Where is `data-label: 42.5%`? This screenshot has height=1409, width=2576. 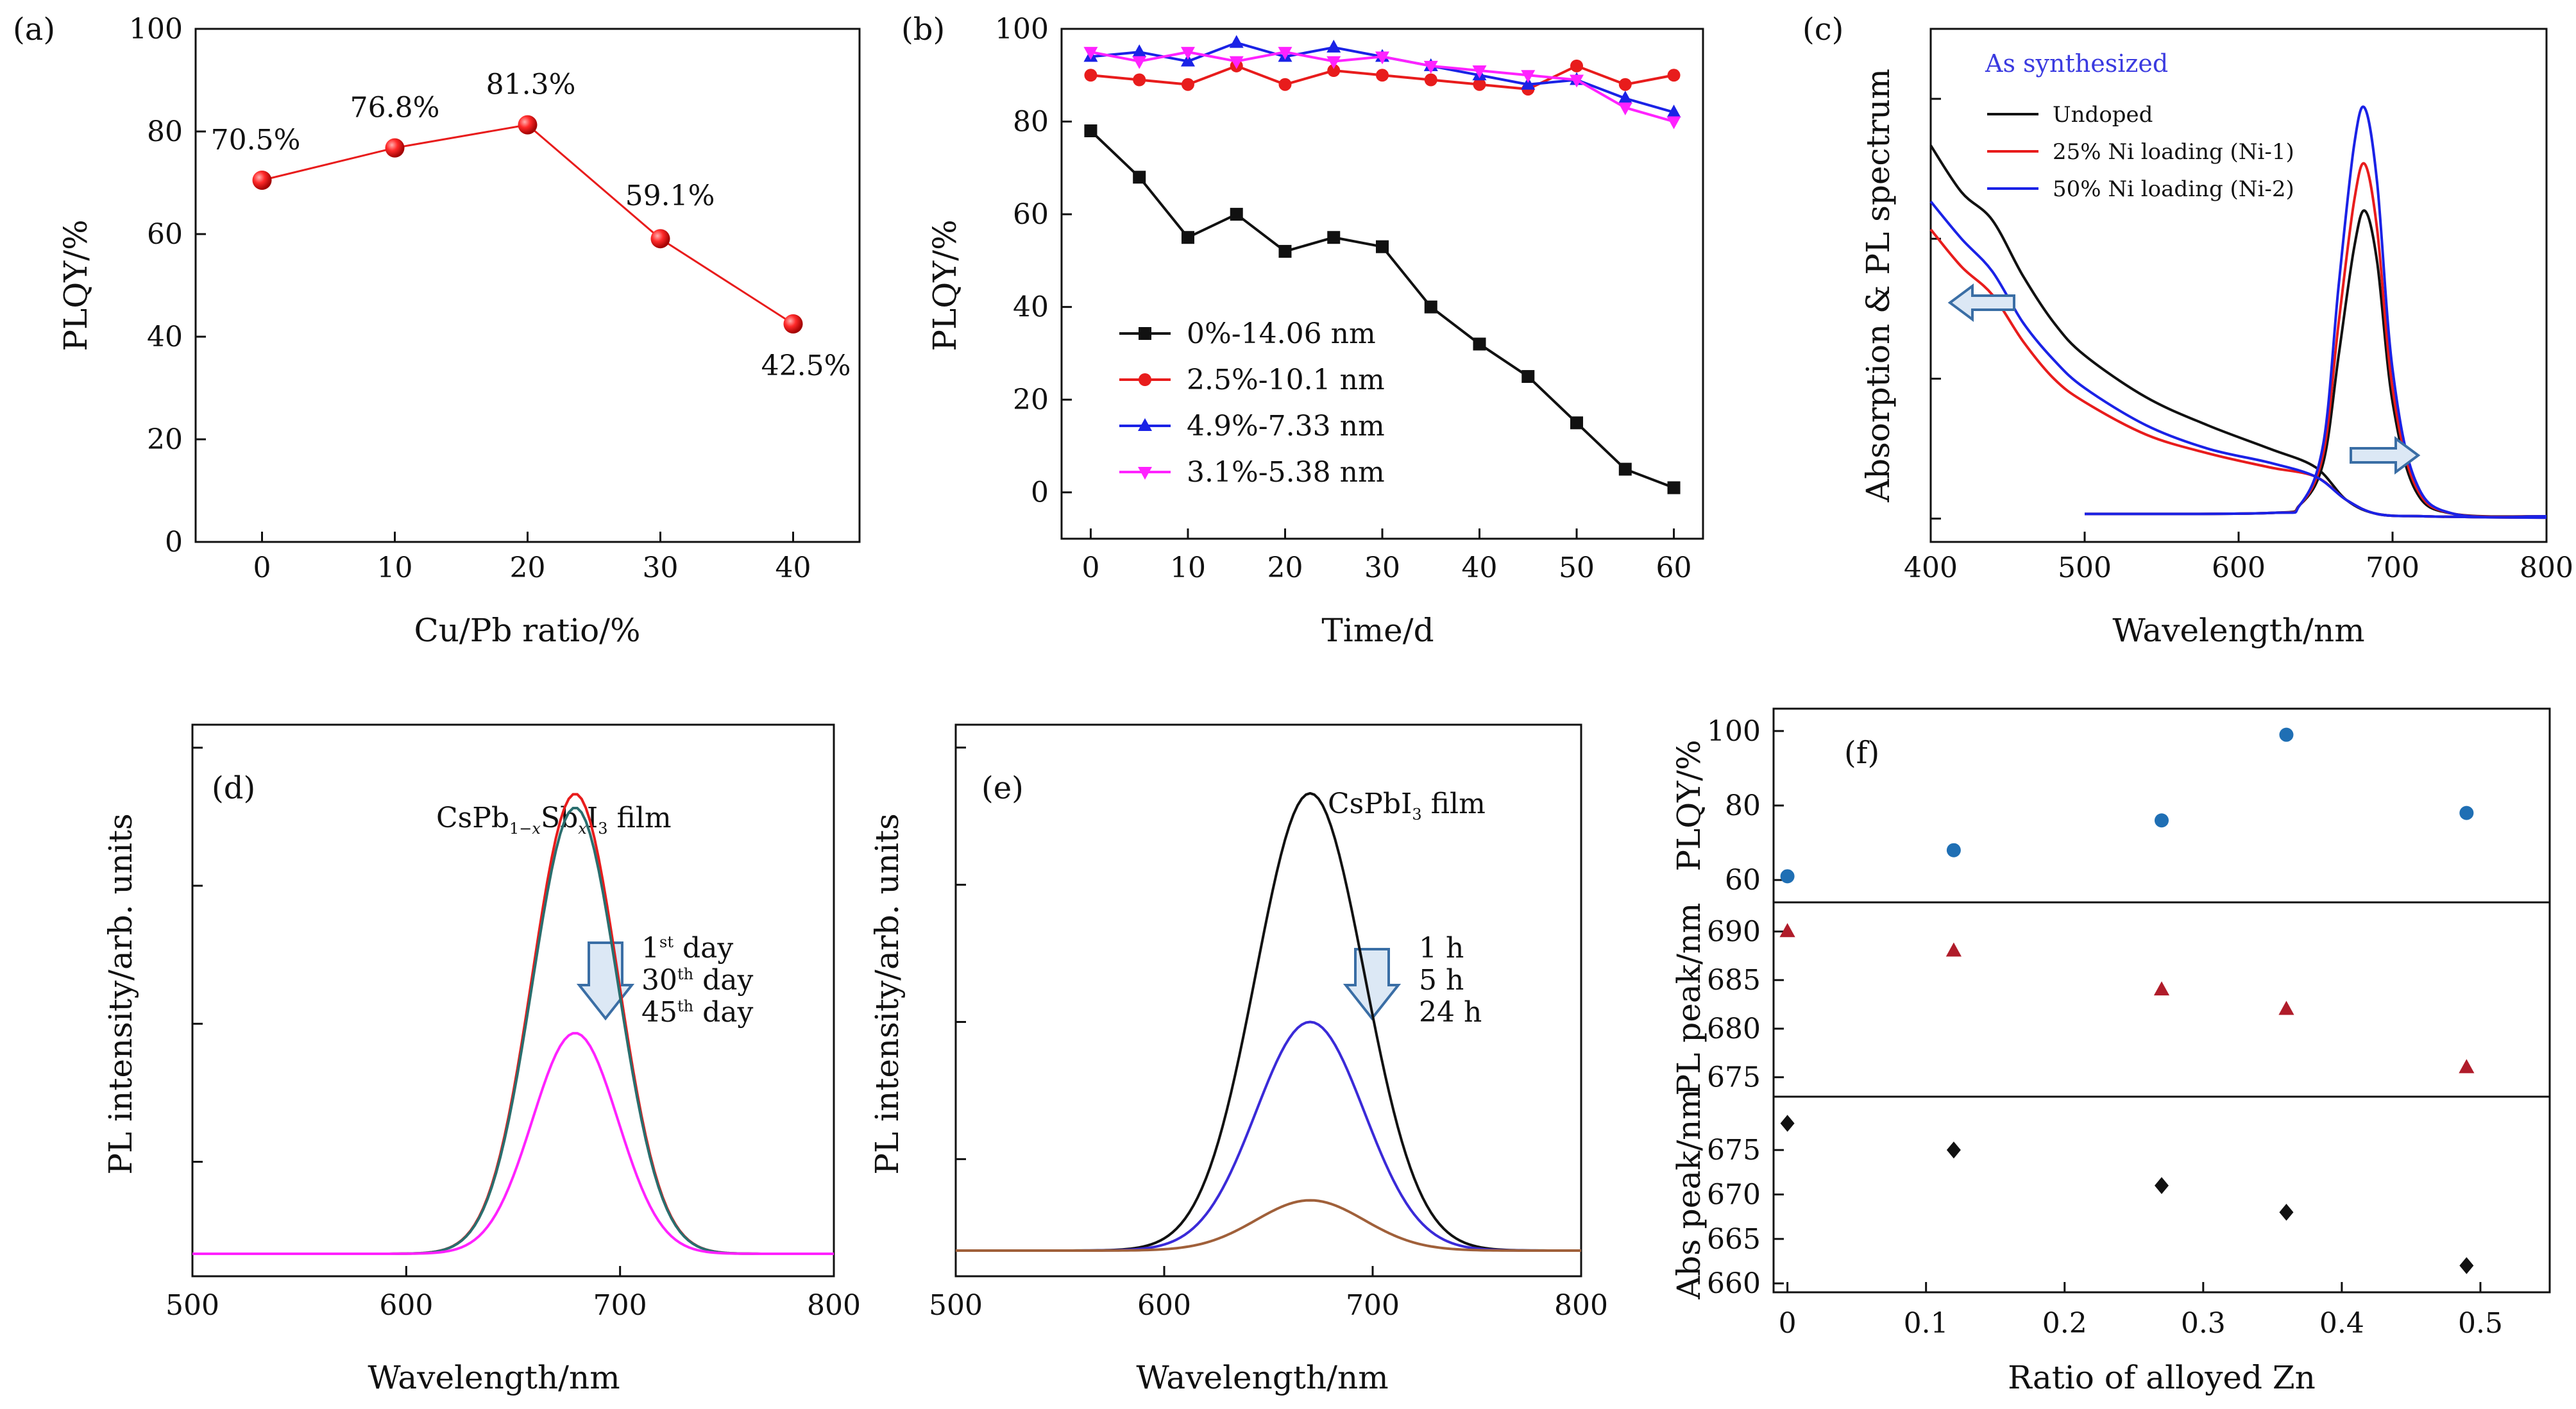 data-label: 42.5% is located at coordinates (806, 366).